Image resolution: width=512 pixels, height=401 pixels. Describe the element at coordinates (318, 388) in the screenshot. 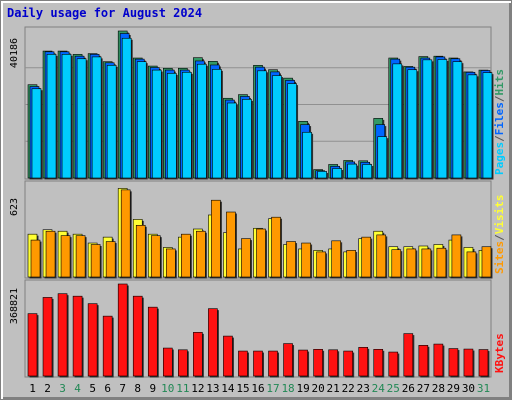

I see `x-tick-label-day-20: 20` at that location.